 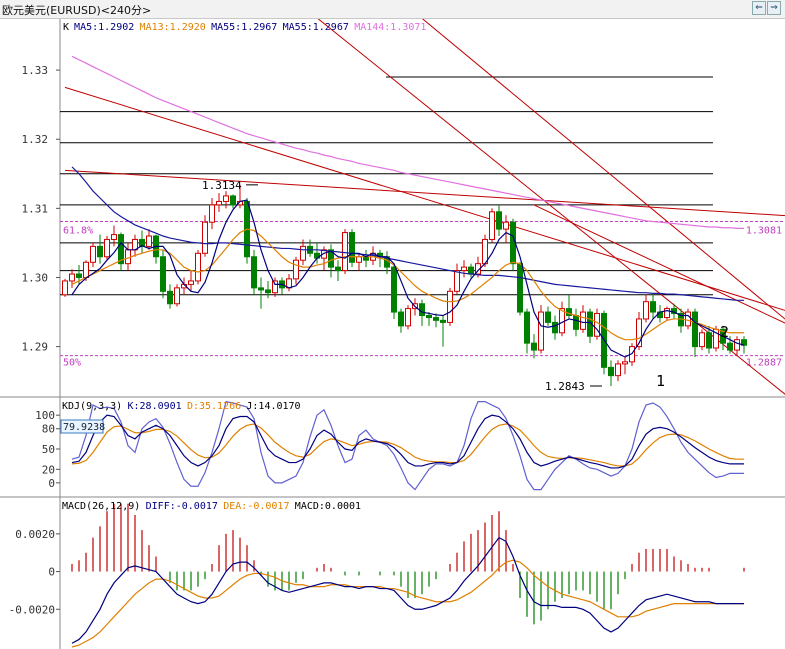 What do you see at coordinates (316, 27) in the screenshot?
I see `main-legend-item: MA55:1.2967` at bounding box center [316, 27].